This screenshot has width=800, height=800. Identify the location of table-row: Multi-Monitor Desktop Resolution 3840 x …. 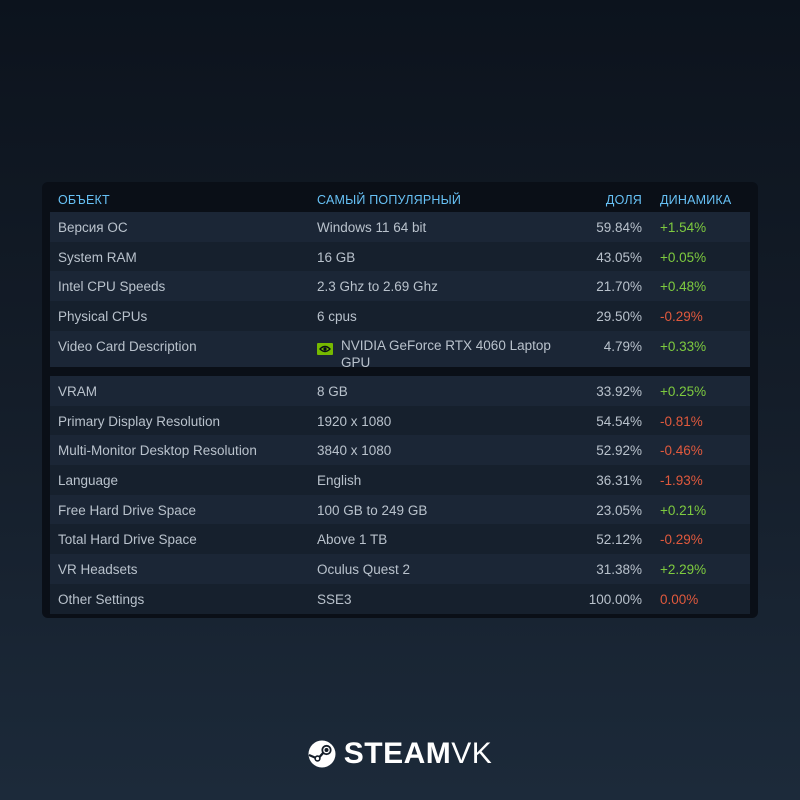
(400, 450).